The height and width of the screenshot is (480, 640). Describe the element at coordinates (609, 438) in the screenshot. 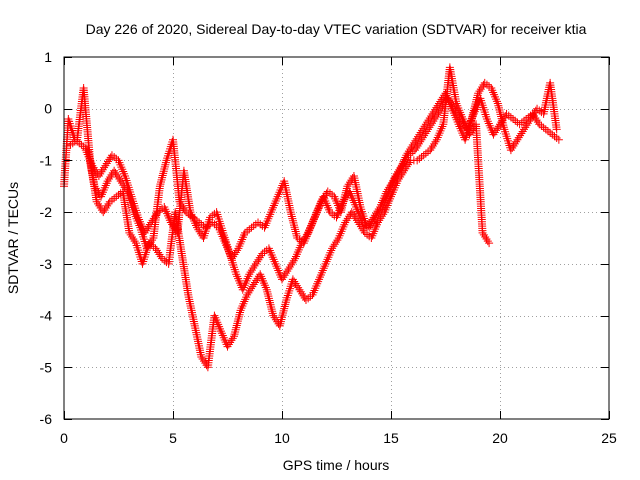

I see `x-tick-label: 25` at that location.